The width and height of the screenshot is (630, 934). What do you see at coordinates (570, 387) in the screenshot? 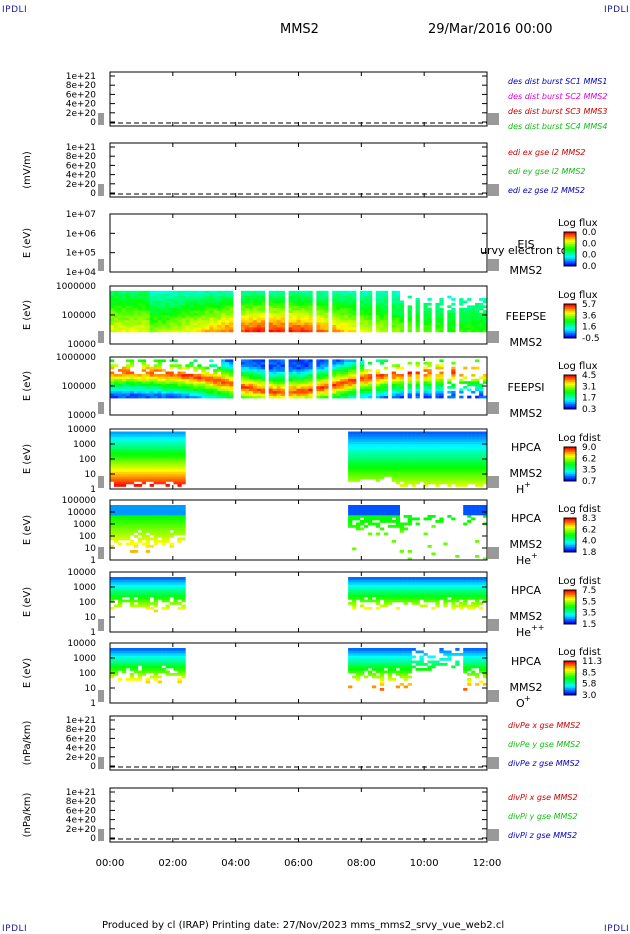
I see `panel-5-colorbar-swatch` at bounding box center [570, 387].